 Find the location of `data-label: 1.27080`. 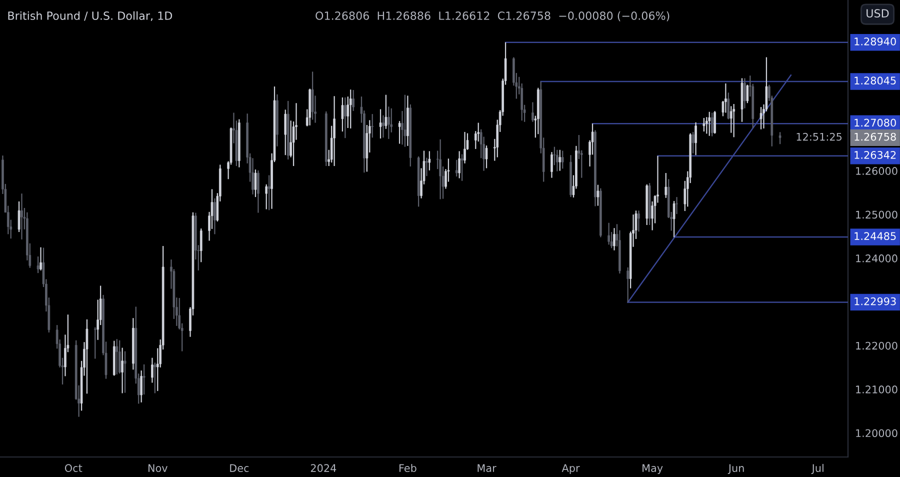

data-label: 1.27080 is located at coordinates (875, 122).